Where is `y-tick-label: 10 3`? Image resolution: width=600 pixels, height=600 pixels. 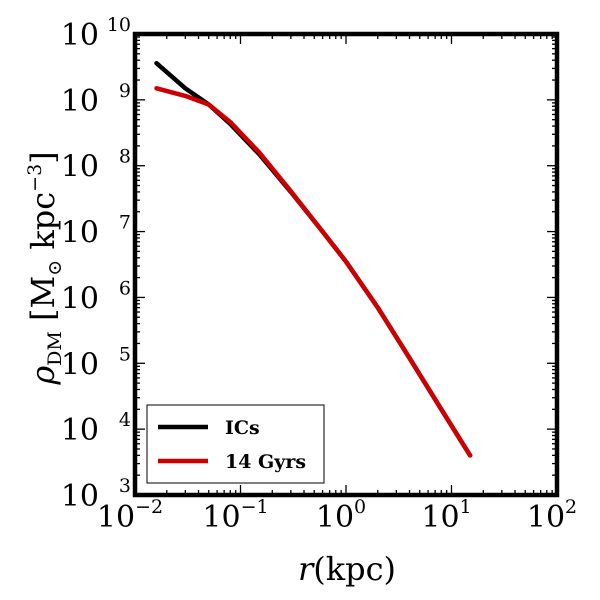 y-tick-label: 10 3 is located at coordinates (96, 494).